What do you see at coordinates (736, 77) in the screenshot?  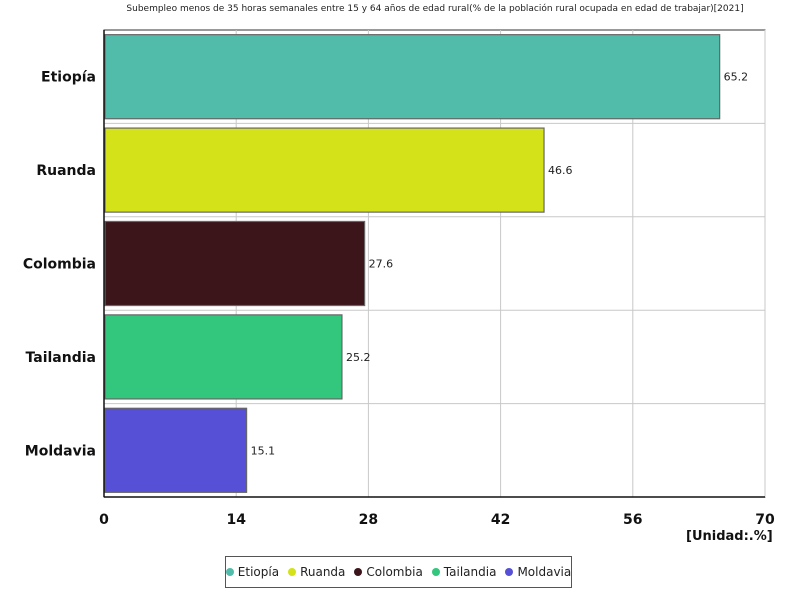 I see `data-label: 65.2` at bounding box center [736, 77].